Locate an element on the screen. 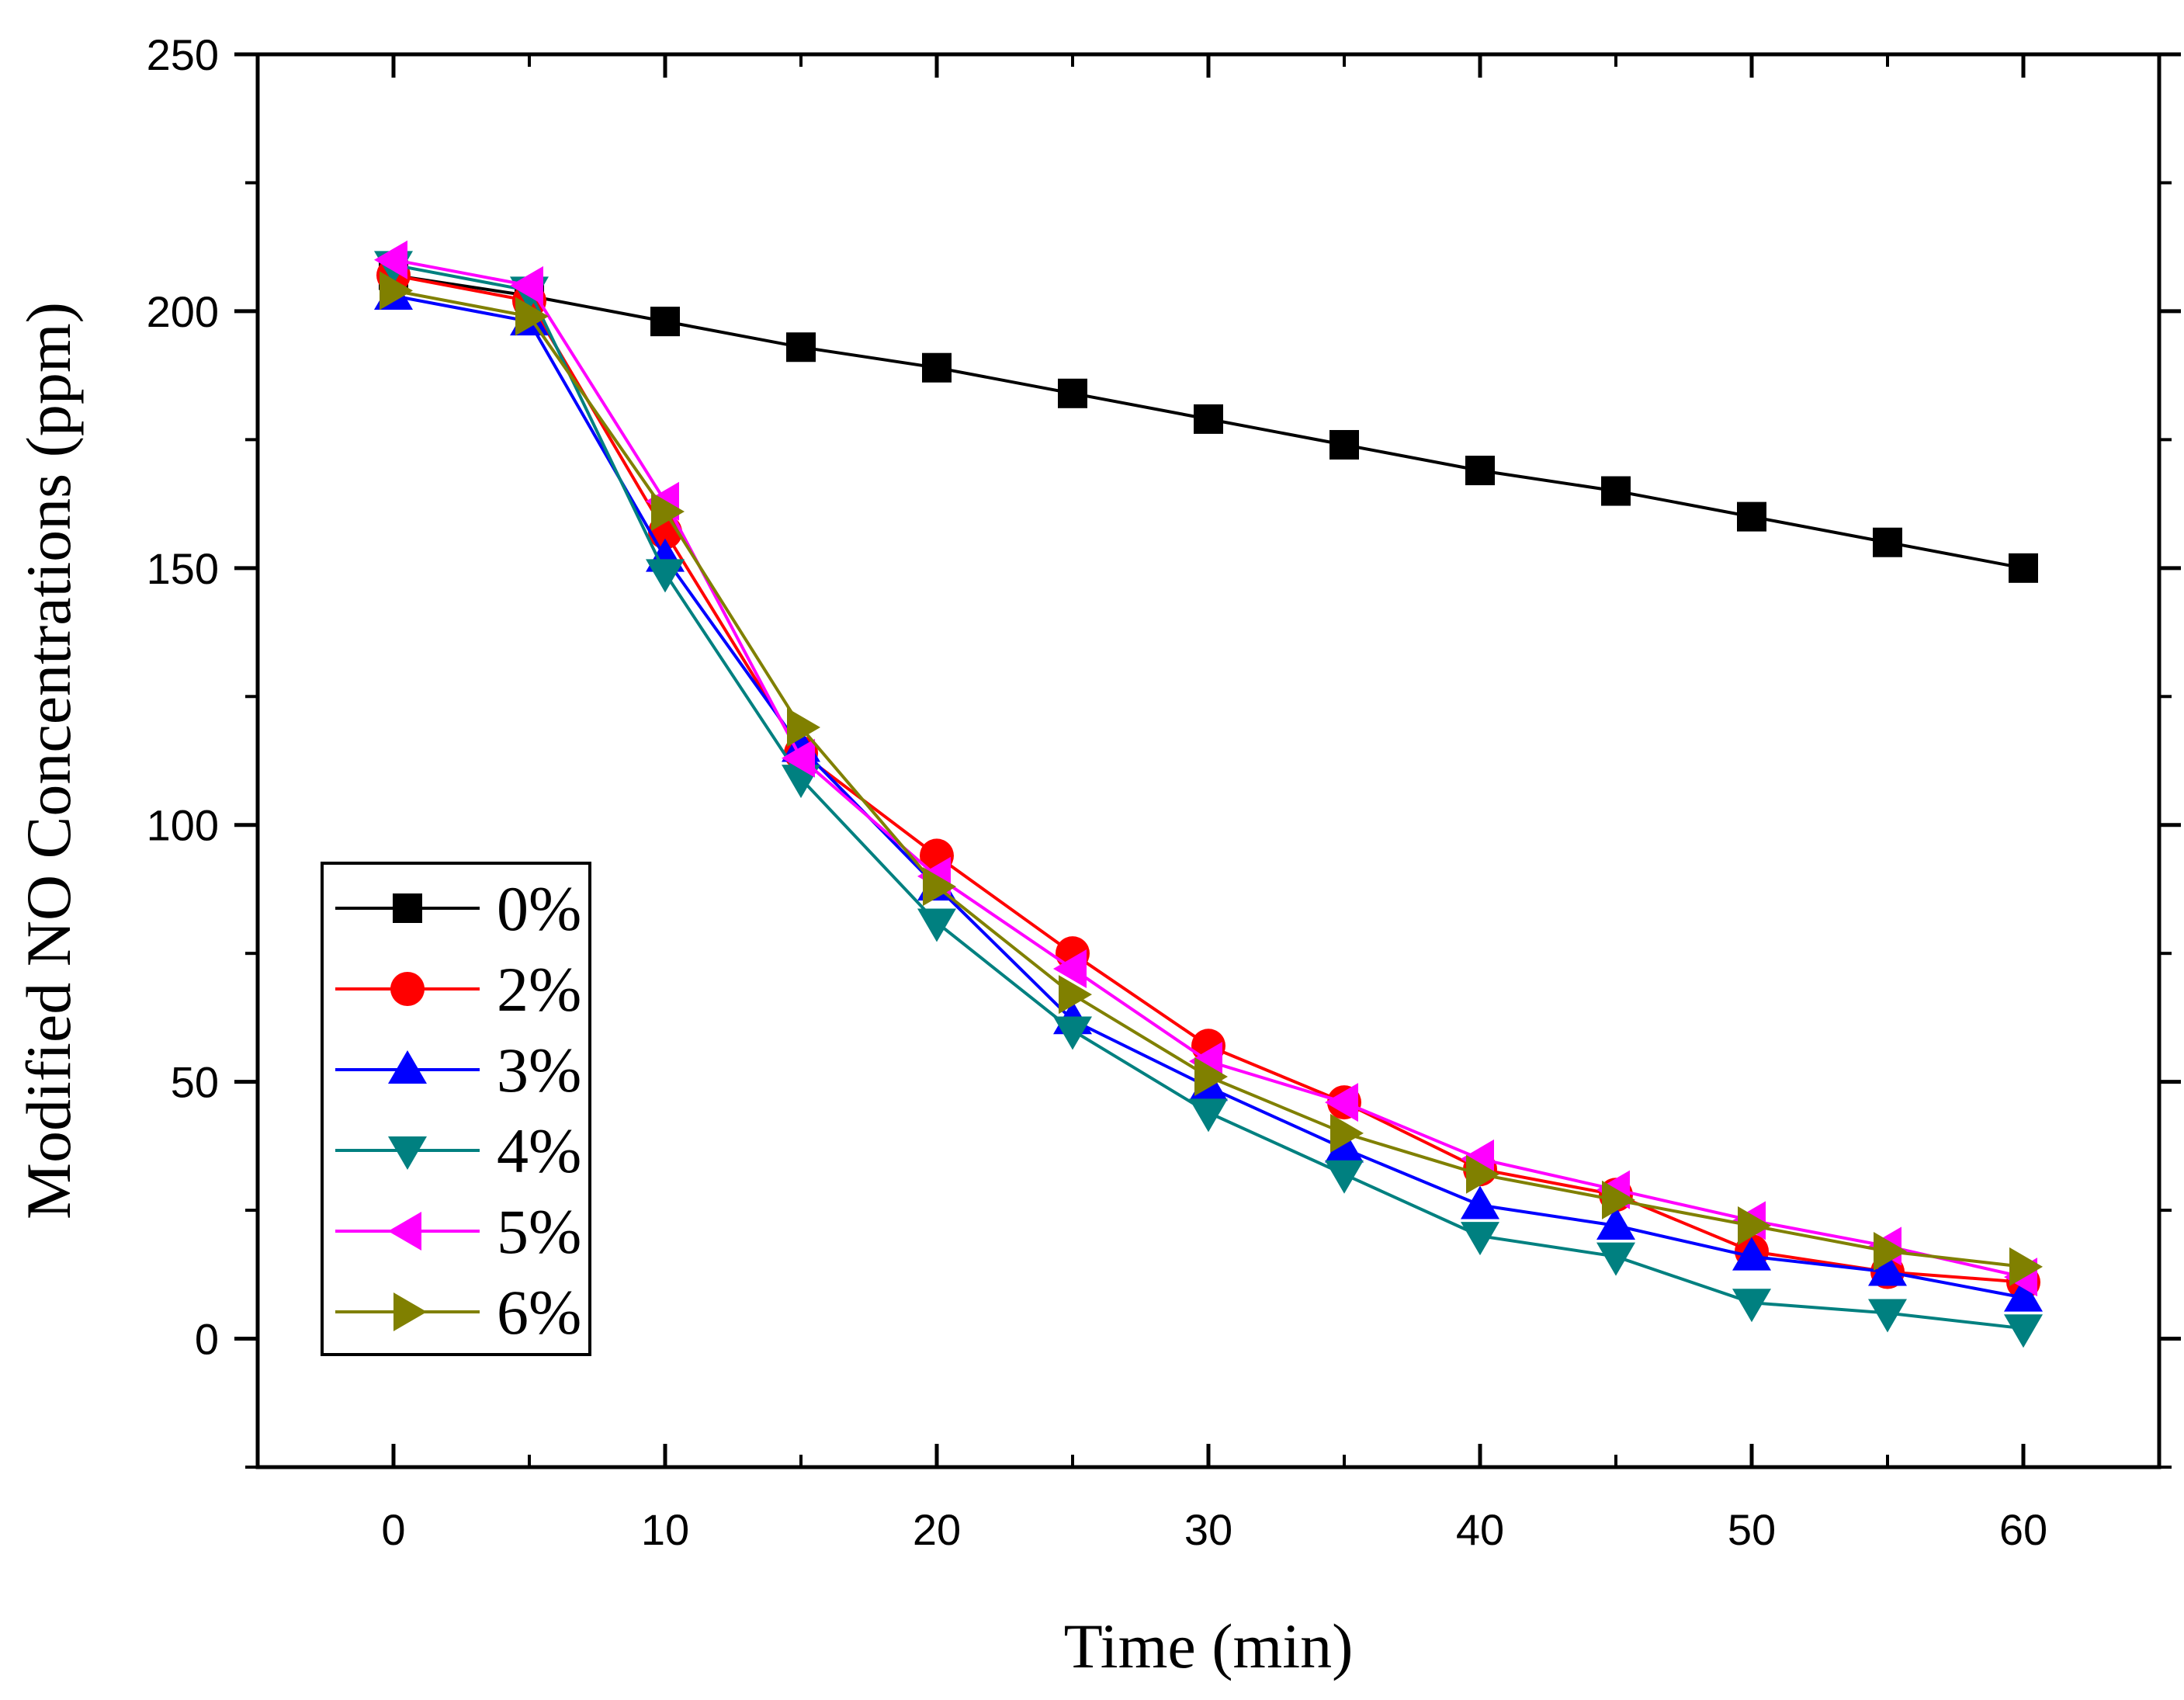 This screenshot has height=1700, width=2184. legend-label: 5% is located at coordinates (539, 1231).